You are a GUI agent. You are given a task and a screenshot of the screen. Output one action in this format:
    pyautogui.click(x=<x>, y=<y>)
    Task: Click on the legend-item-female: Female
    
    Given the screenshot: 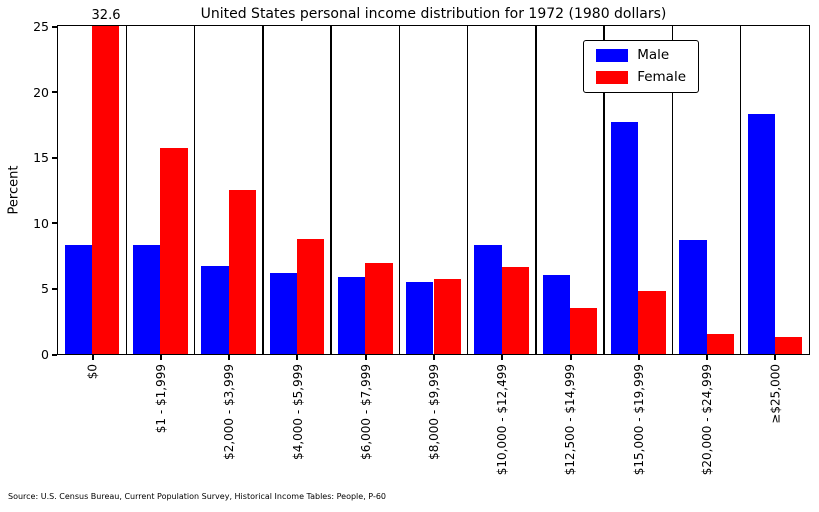 What is the action you would take?
    pyautogui.click(x=641, y=77)
    